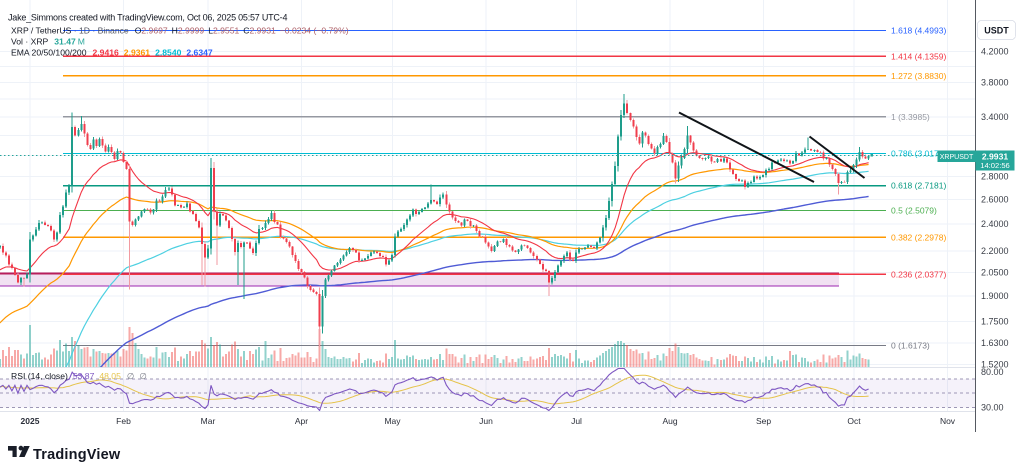 This screenshot has height=473, width=1024. Describe the element at coordinates (995, 165) in the screenshot. I see `svg-text: 14:02:56` at that location.